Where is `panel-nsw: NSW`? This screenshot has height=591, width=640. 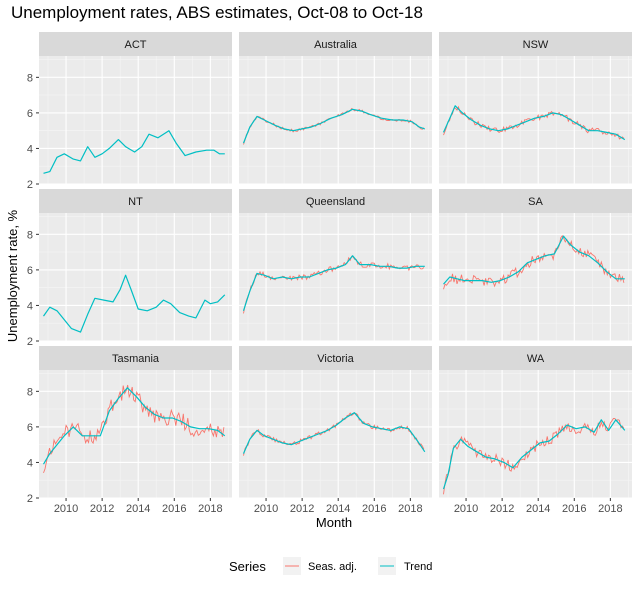
panel-nsw: NSW is located at coordinates (535, 108).